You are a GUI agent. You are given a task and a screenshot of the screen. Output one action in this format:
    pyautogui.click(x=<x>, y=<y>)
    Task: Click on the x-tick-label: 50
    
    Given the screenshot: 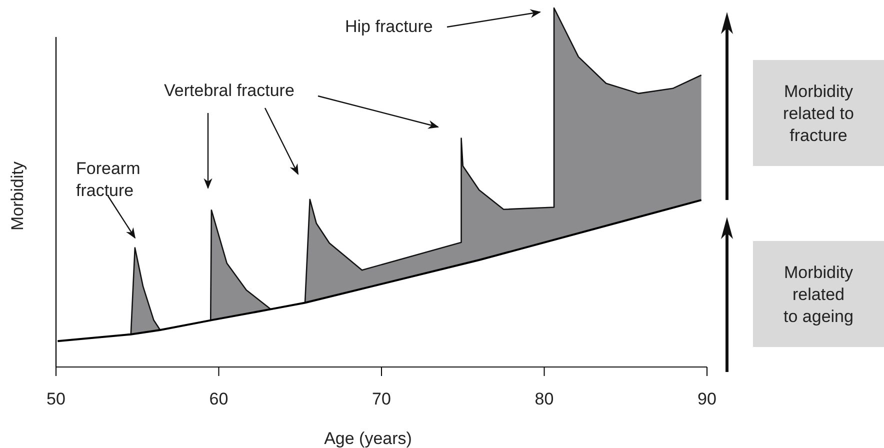 What is the action you would take?
    pyautogui.click(x=56, y=399)
    